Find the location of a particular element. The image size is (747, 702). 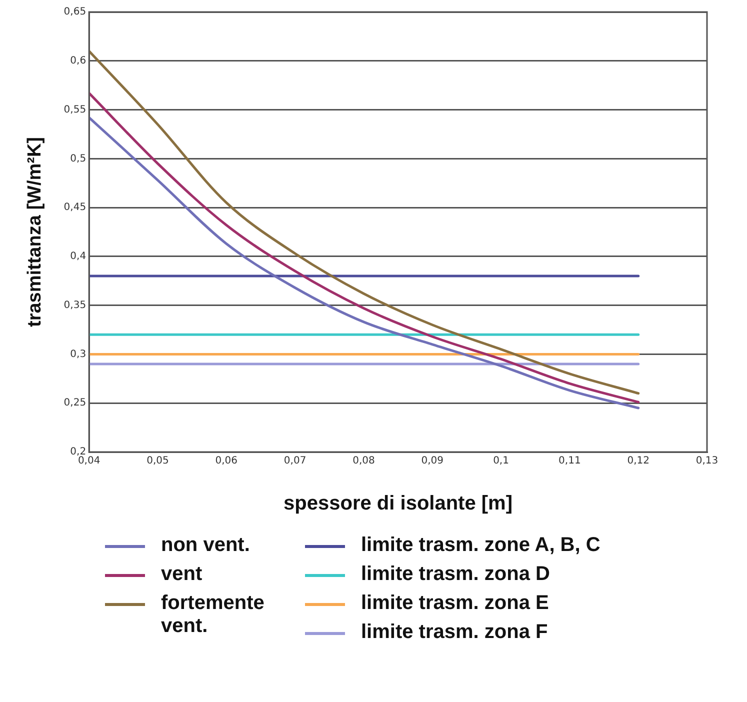

x-tick-label: 0,05 is located at coordinates (157, 461).